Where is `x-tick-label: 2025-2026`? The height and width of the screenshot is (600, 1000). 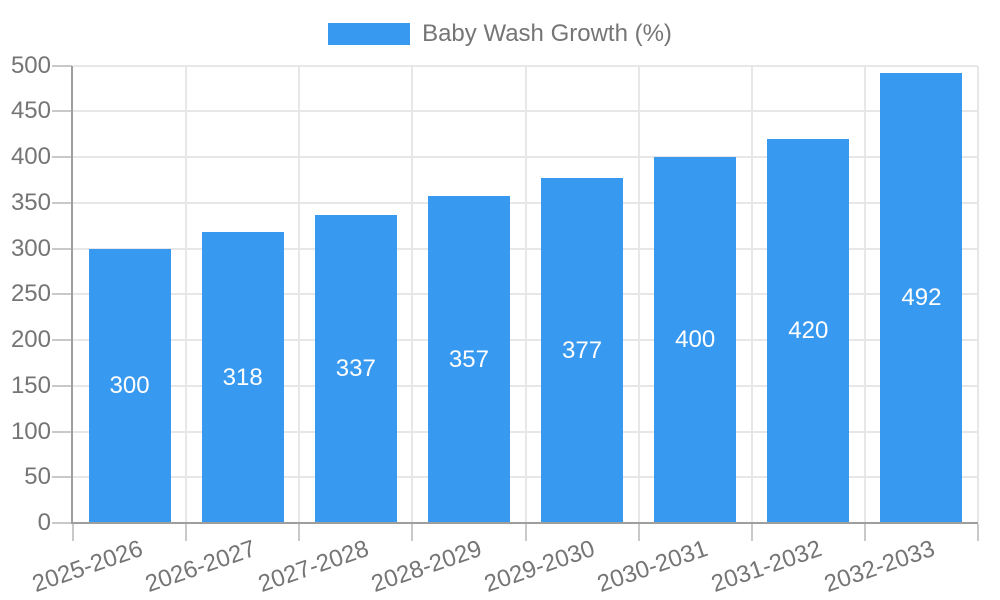 x-tick-label: 2025-2026 is located at coordinates (87, 566).